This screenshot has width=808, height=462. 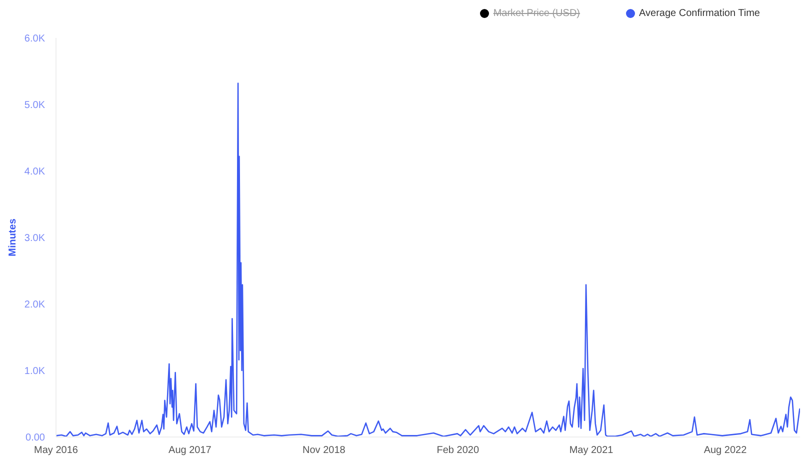 What do you see at coordinates (536, 13) in the screenshot?
I see `legend-label: Market Price (USD)` at bounding box center [536, 13].